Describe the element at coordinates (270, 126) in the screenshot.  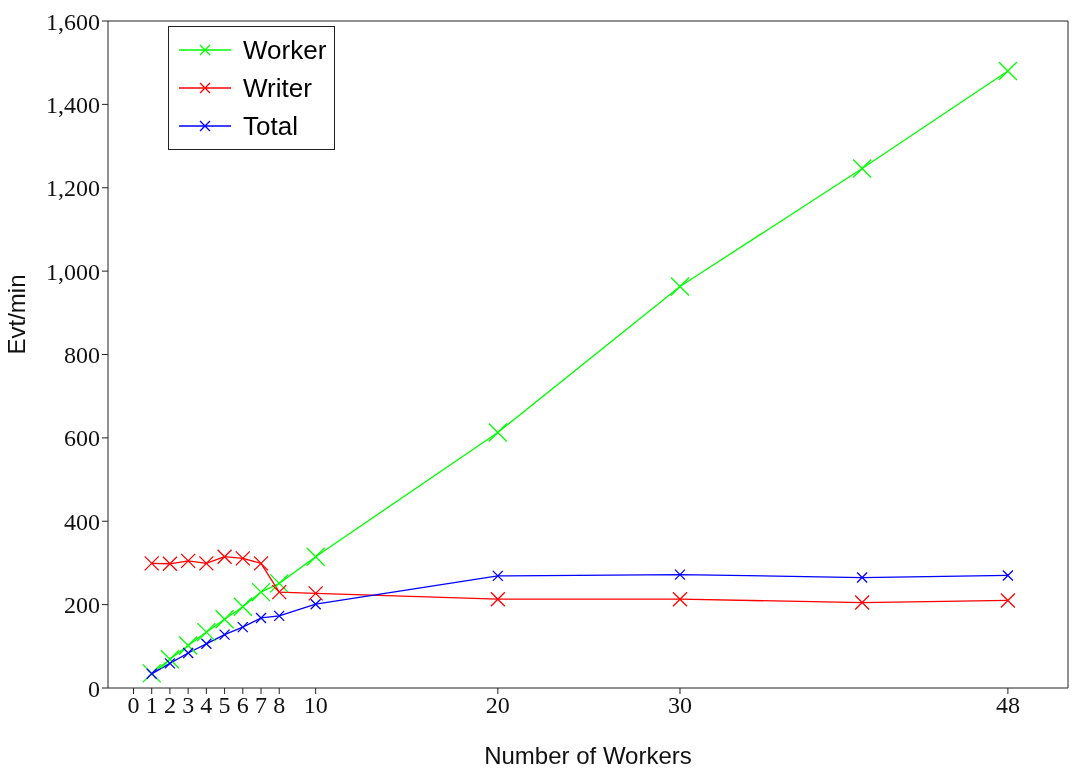
I see `legend-label: Total` at that location.